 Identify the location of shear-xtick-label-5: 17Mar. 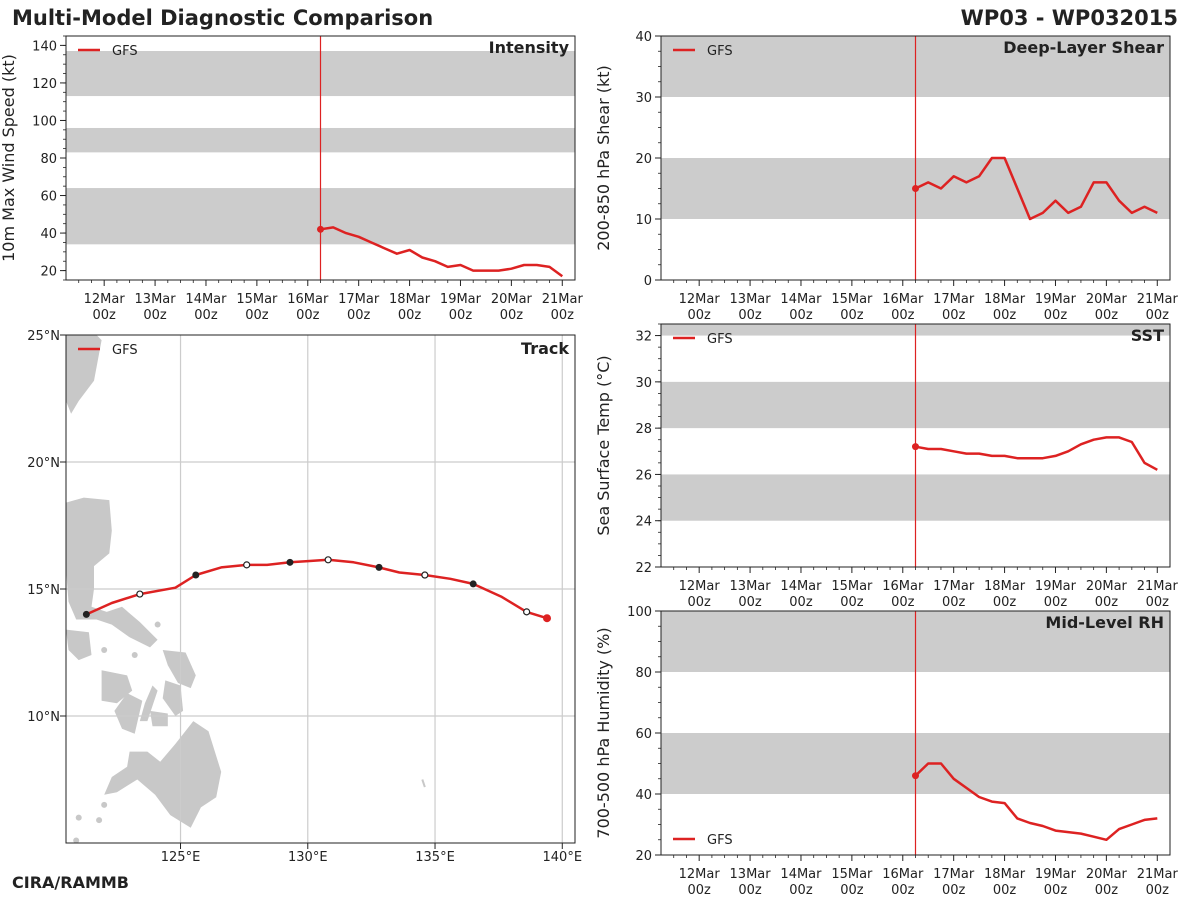
(954, 299).